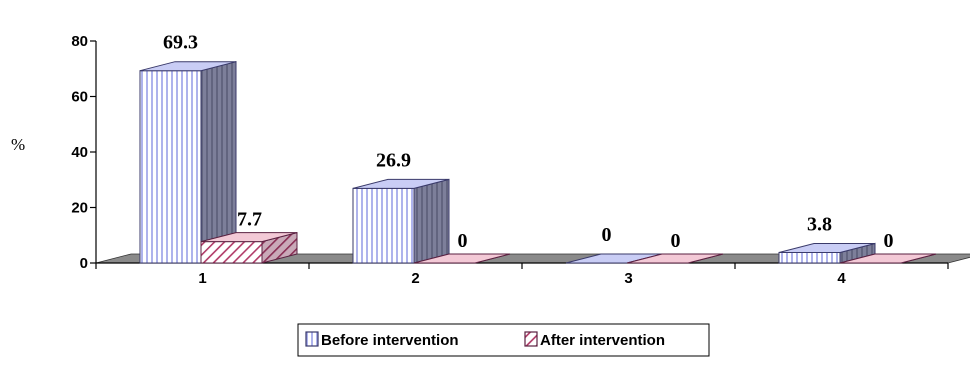 The width and height of the screenshot is (970, 367). I want to click on y-tick-label: 80, so click(79, 41).